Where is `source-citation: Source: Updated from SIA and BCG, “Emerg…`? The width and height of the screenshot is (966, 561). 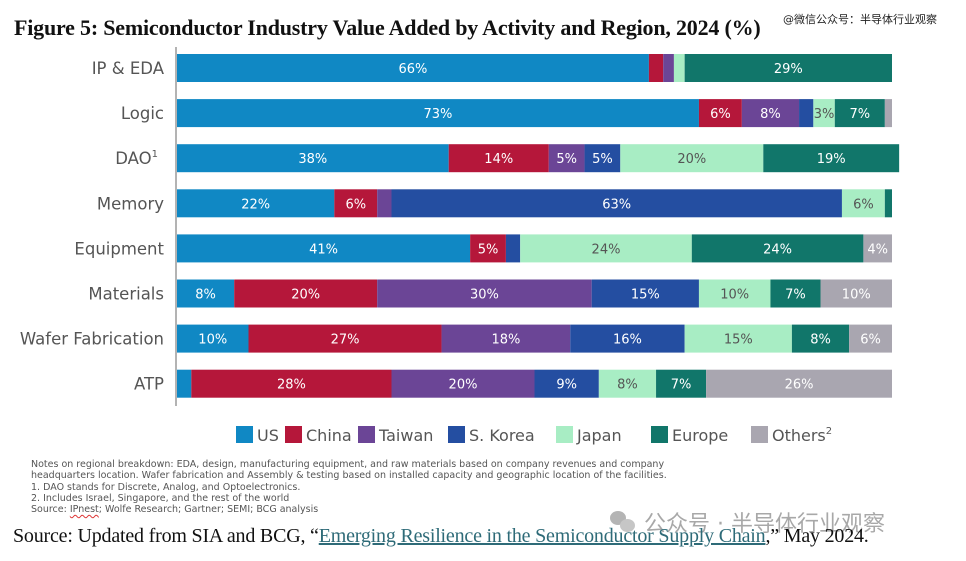 source-citation: Source: Updated from SIA and BCG, “Emerg… is located at coordinates (441, 536).